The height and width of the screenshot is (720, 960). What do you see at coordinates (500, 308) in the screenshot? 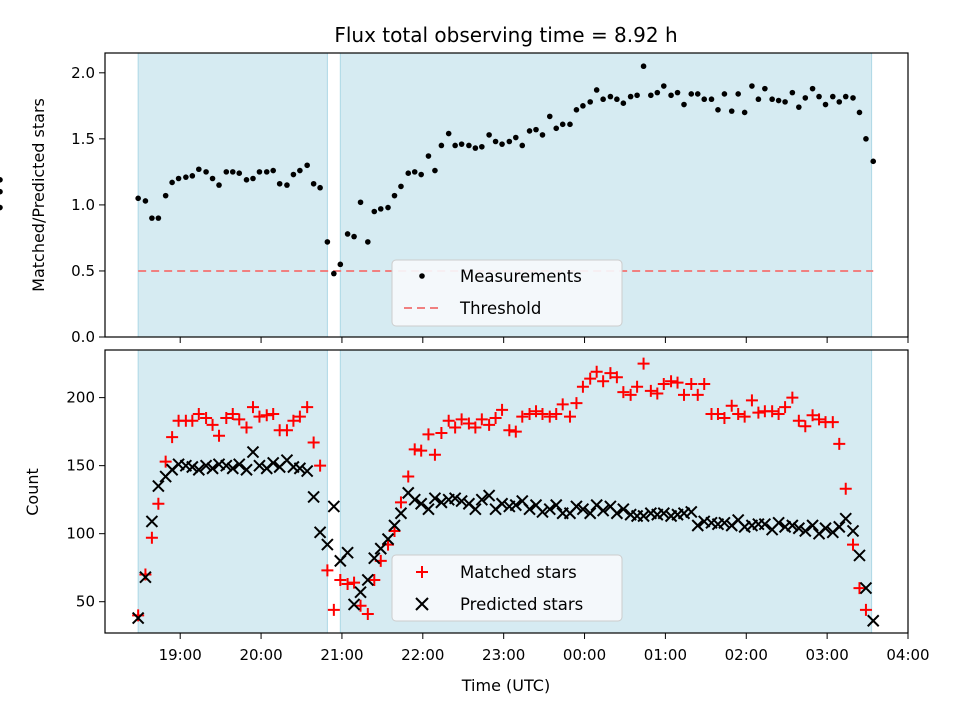
I see `legend-threshold-label: Threshold` at bounding box center [500, 308].